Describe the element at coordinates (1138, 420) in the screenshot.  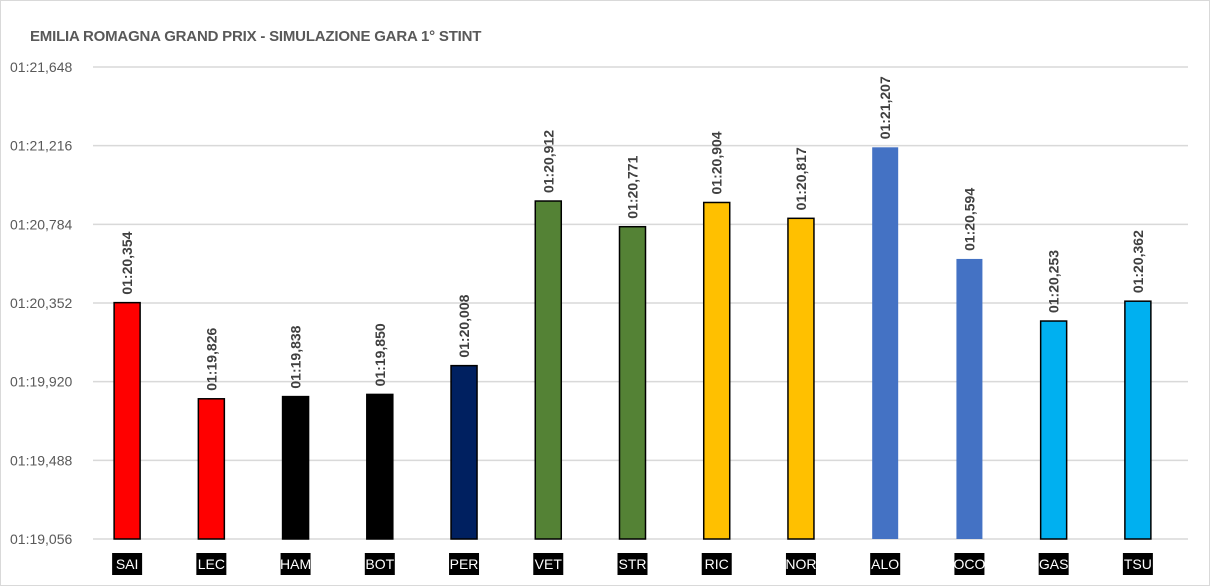
I see `bar-tsu` at that location.